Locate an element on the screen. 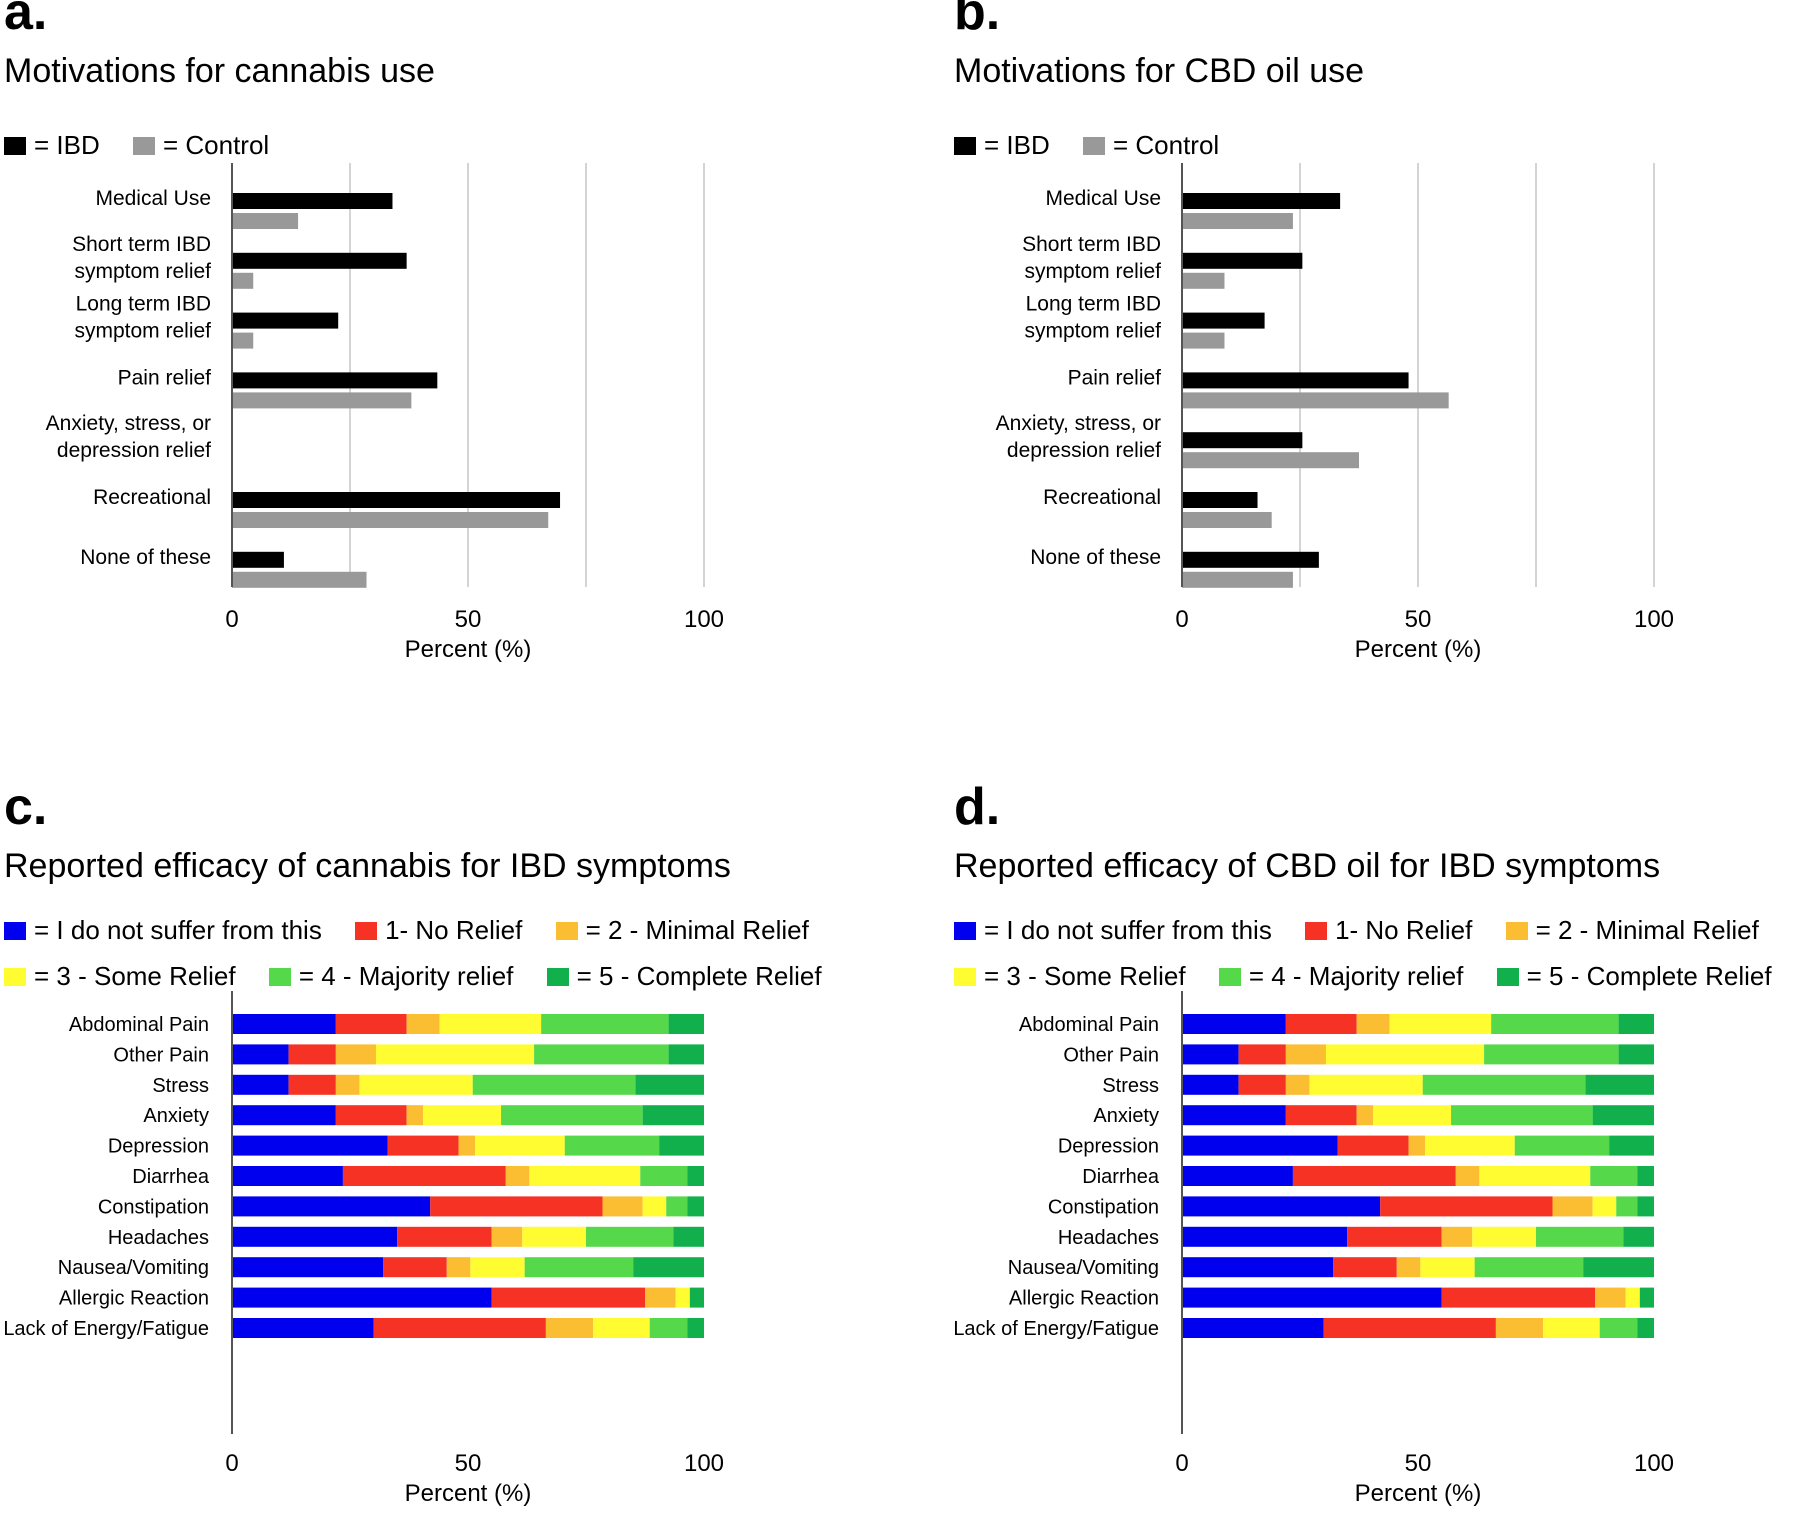 The image size is (1800, 1537). category-label: Other Pain is located at coordinates (1111, 1055).